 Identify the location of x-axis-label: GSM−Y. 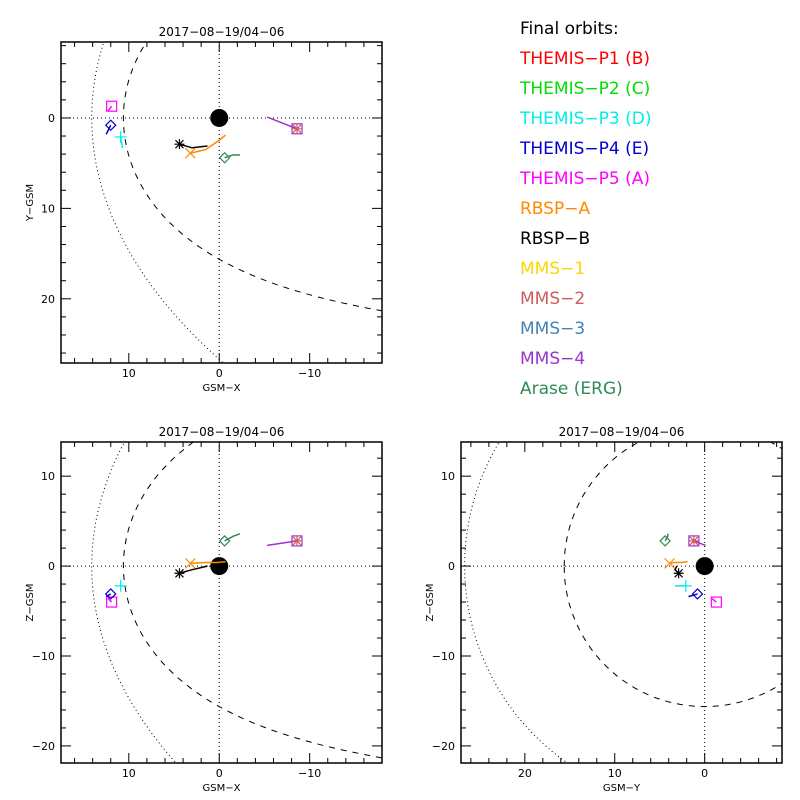
(622, 788).